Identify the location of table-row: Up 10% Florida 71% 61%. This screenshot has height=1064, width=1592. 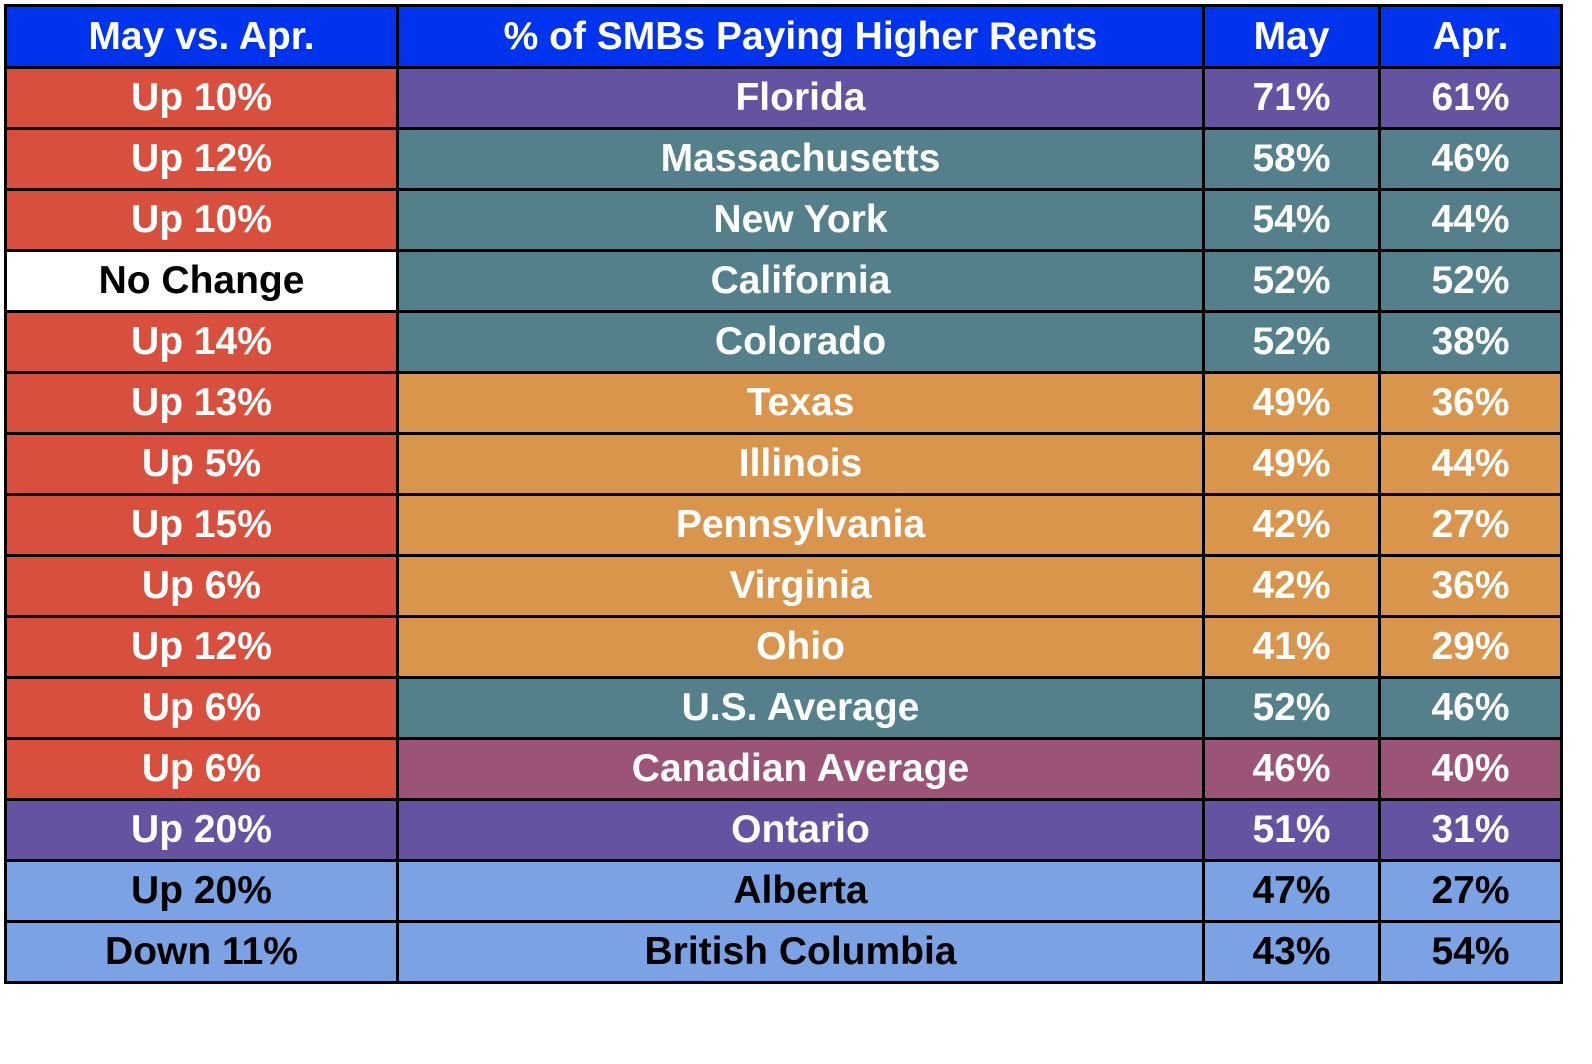
(783, 98).